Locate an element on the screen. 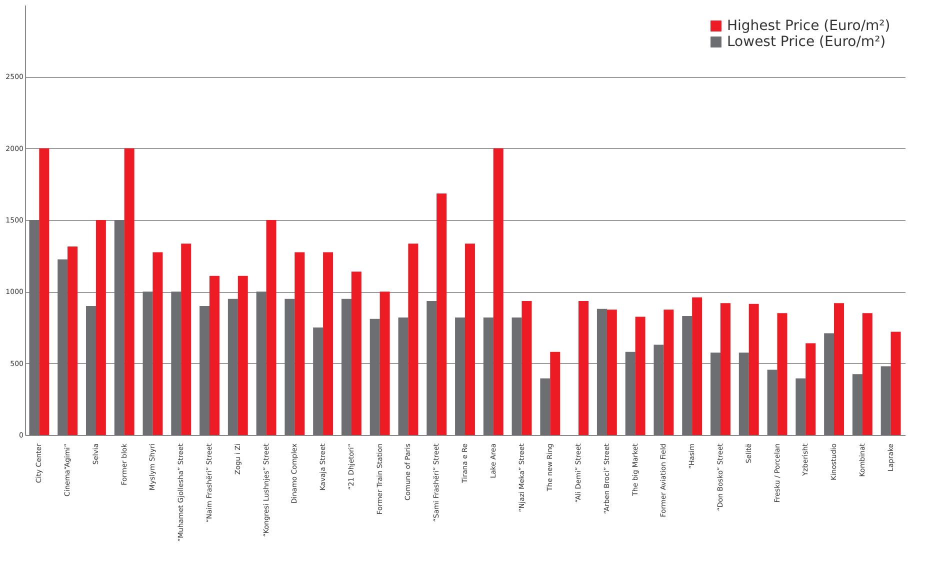  legend-label: Lowest Price (Euro/m²) is located at coordinates (806, 42).